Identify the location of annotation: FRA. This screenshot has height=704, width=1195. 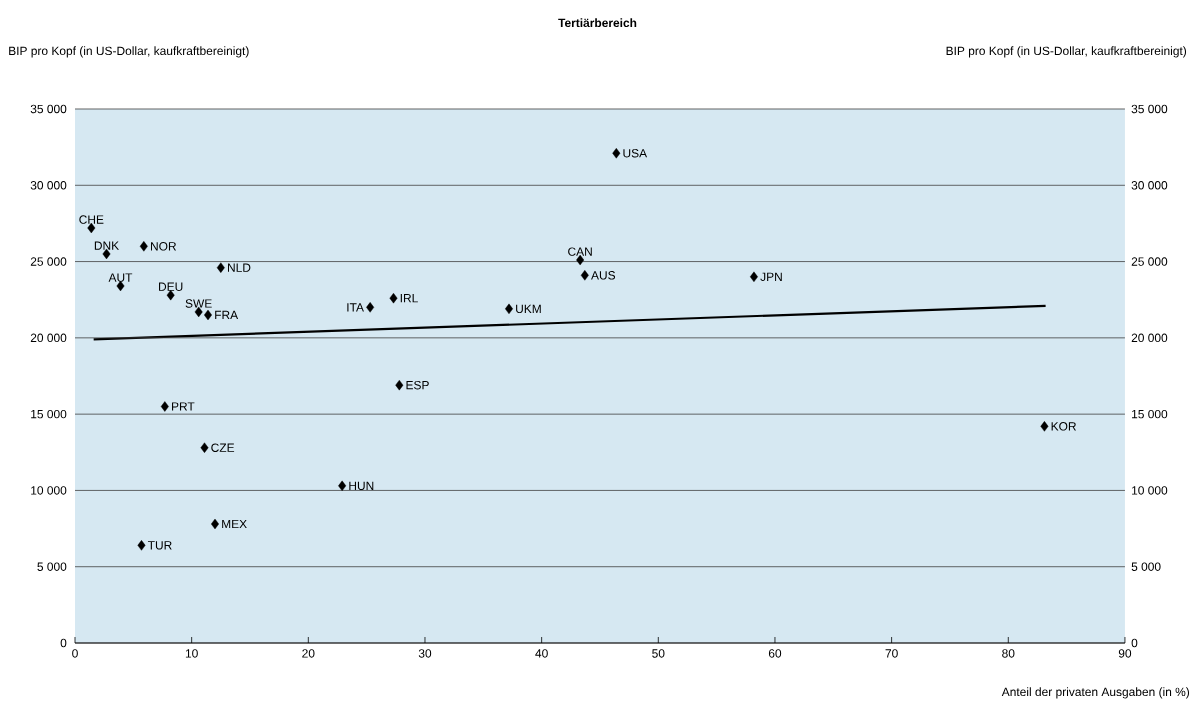
(227, 315).